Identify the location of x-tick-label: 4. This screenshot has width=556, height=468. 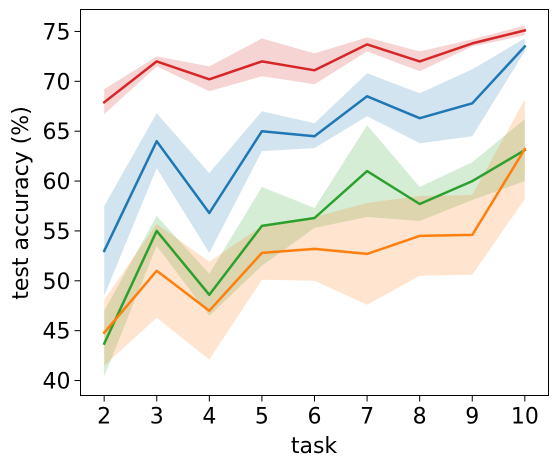
(209, 417).